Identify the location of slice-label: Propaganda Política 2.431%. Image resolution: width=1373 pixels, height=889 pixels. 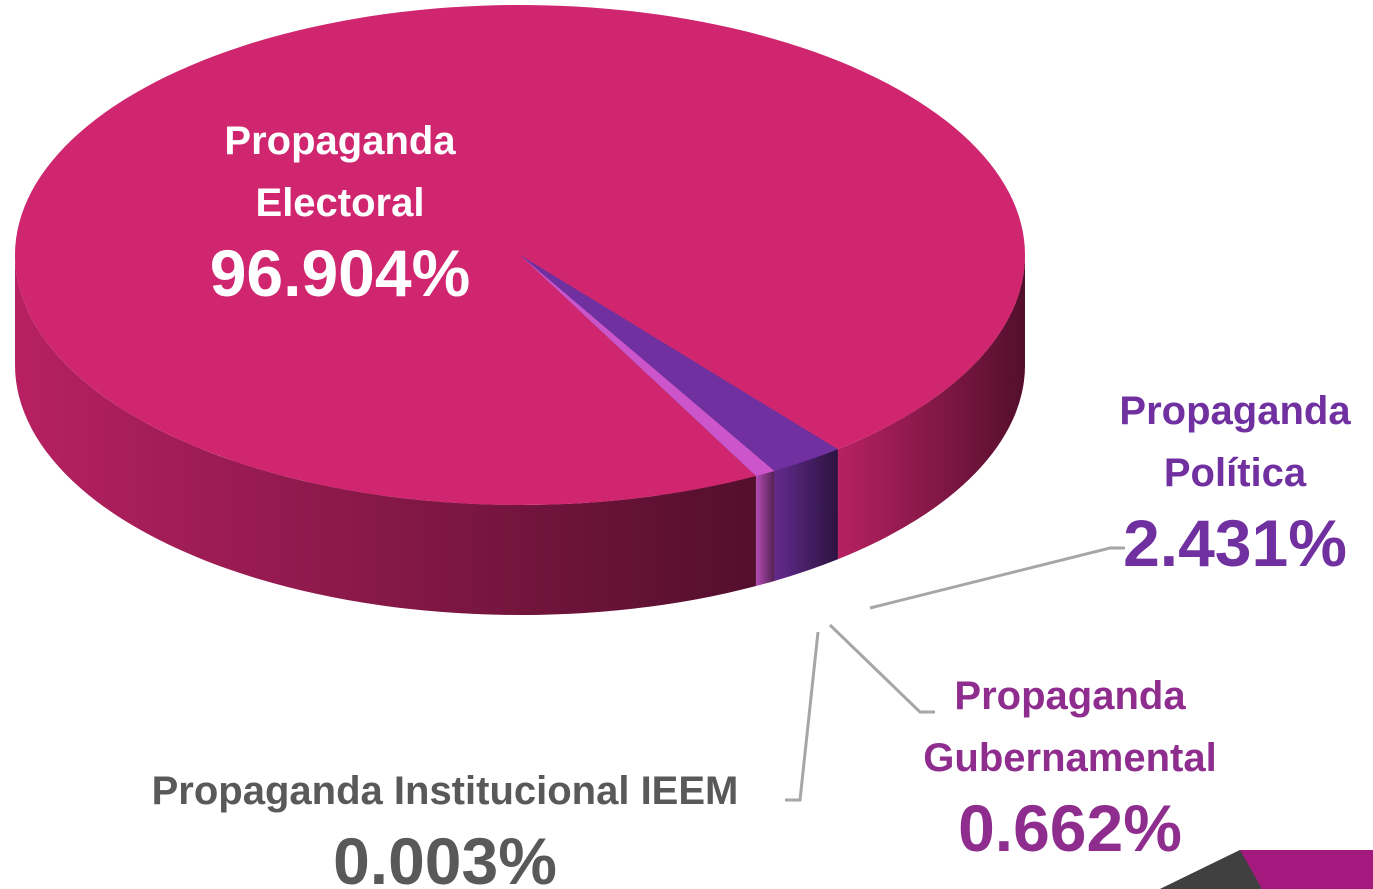
(1231, 481).